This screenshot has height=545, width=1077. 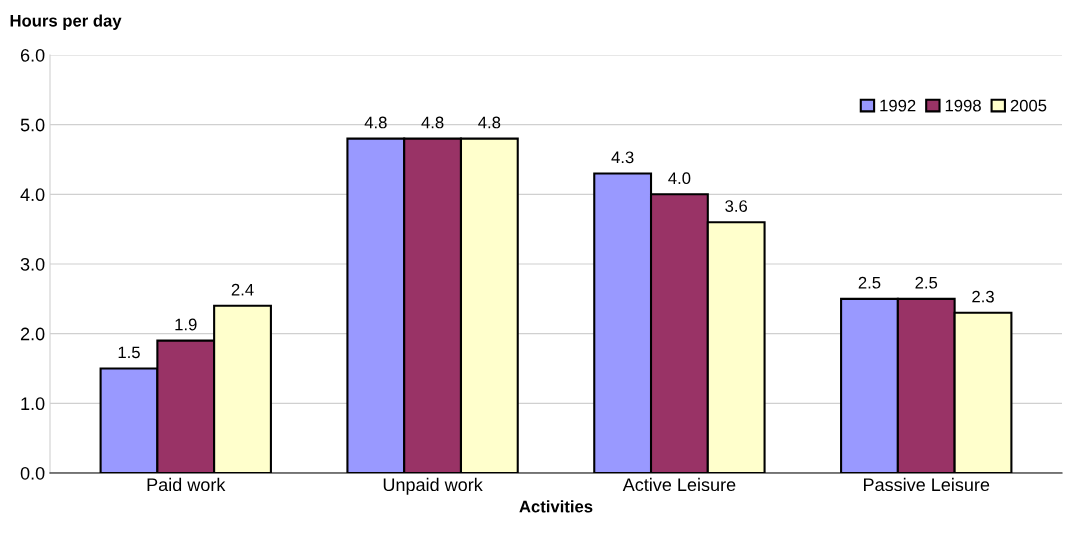 What do you see at coordinates (129, 352) in the screenshot?
I see `data-label: 1.5` at bounding box center [129, 352].